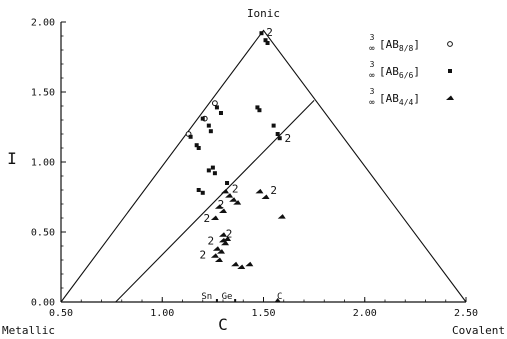 The width and height of the screenshot is (507, 339). What do you see at coordinates (206, 297) in the screenshot?
I see `baseline-label: Sn` at bounding box center [206, 297].